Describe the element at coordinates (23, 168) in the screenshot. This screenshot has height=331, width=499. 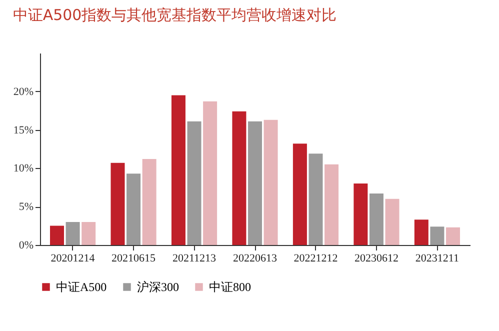
I see `y-tick-label: 10%` at that location.